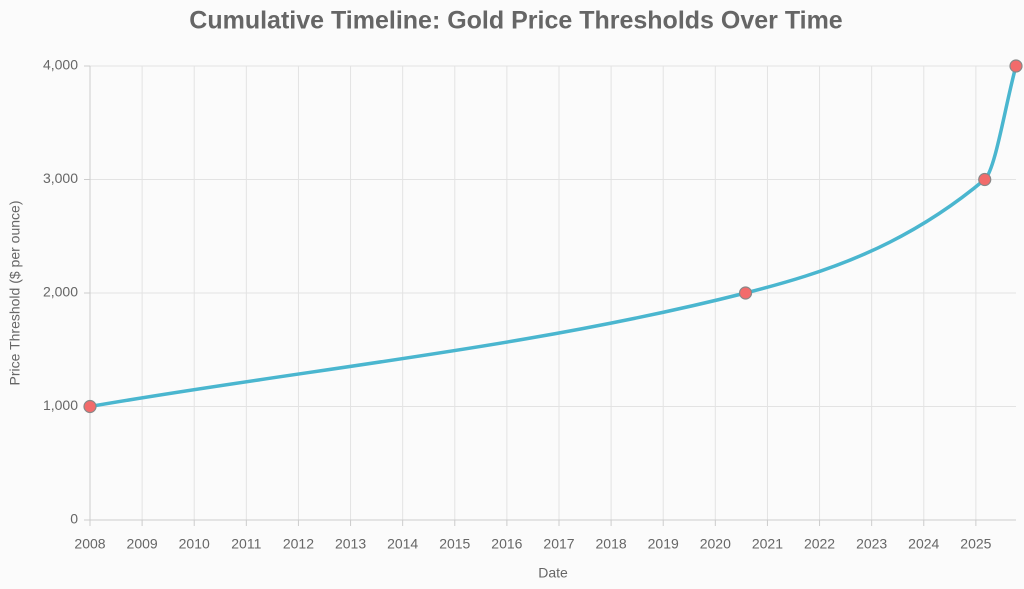 Image resolution: width=1024 pixels, height=589 pixels. Describe the element at coordinates (142, 544) in the screenshot. I see `x-tick-label: 2009` at that location.